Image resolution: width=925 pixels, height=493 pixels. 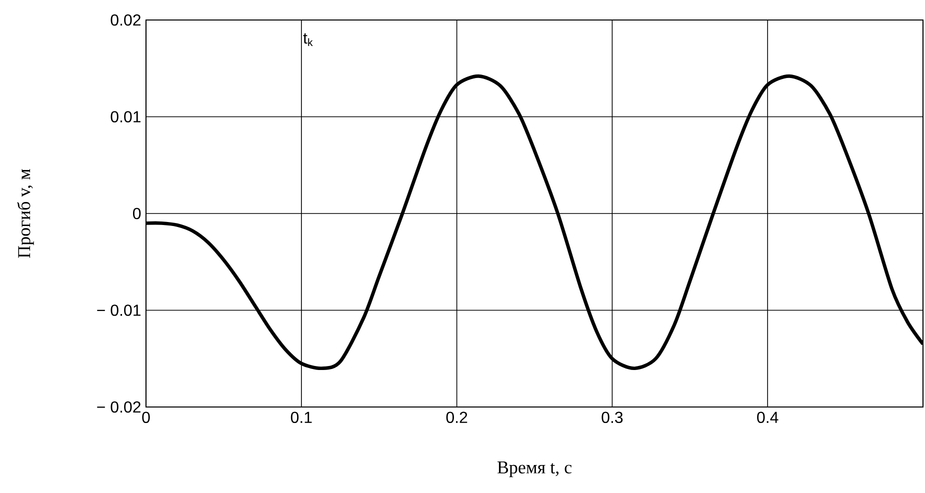 I want to click on y-tick-label: − 0.01, so click(x=118, y=310).